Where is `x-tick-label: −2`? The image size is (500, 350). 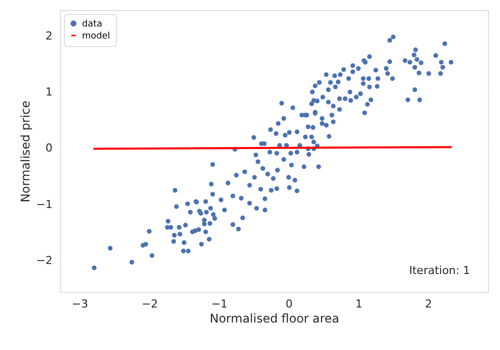 x-tick-label: −2 is located at coordinates (150, 304).